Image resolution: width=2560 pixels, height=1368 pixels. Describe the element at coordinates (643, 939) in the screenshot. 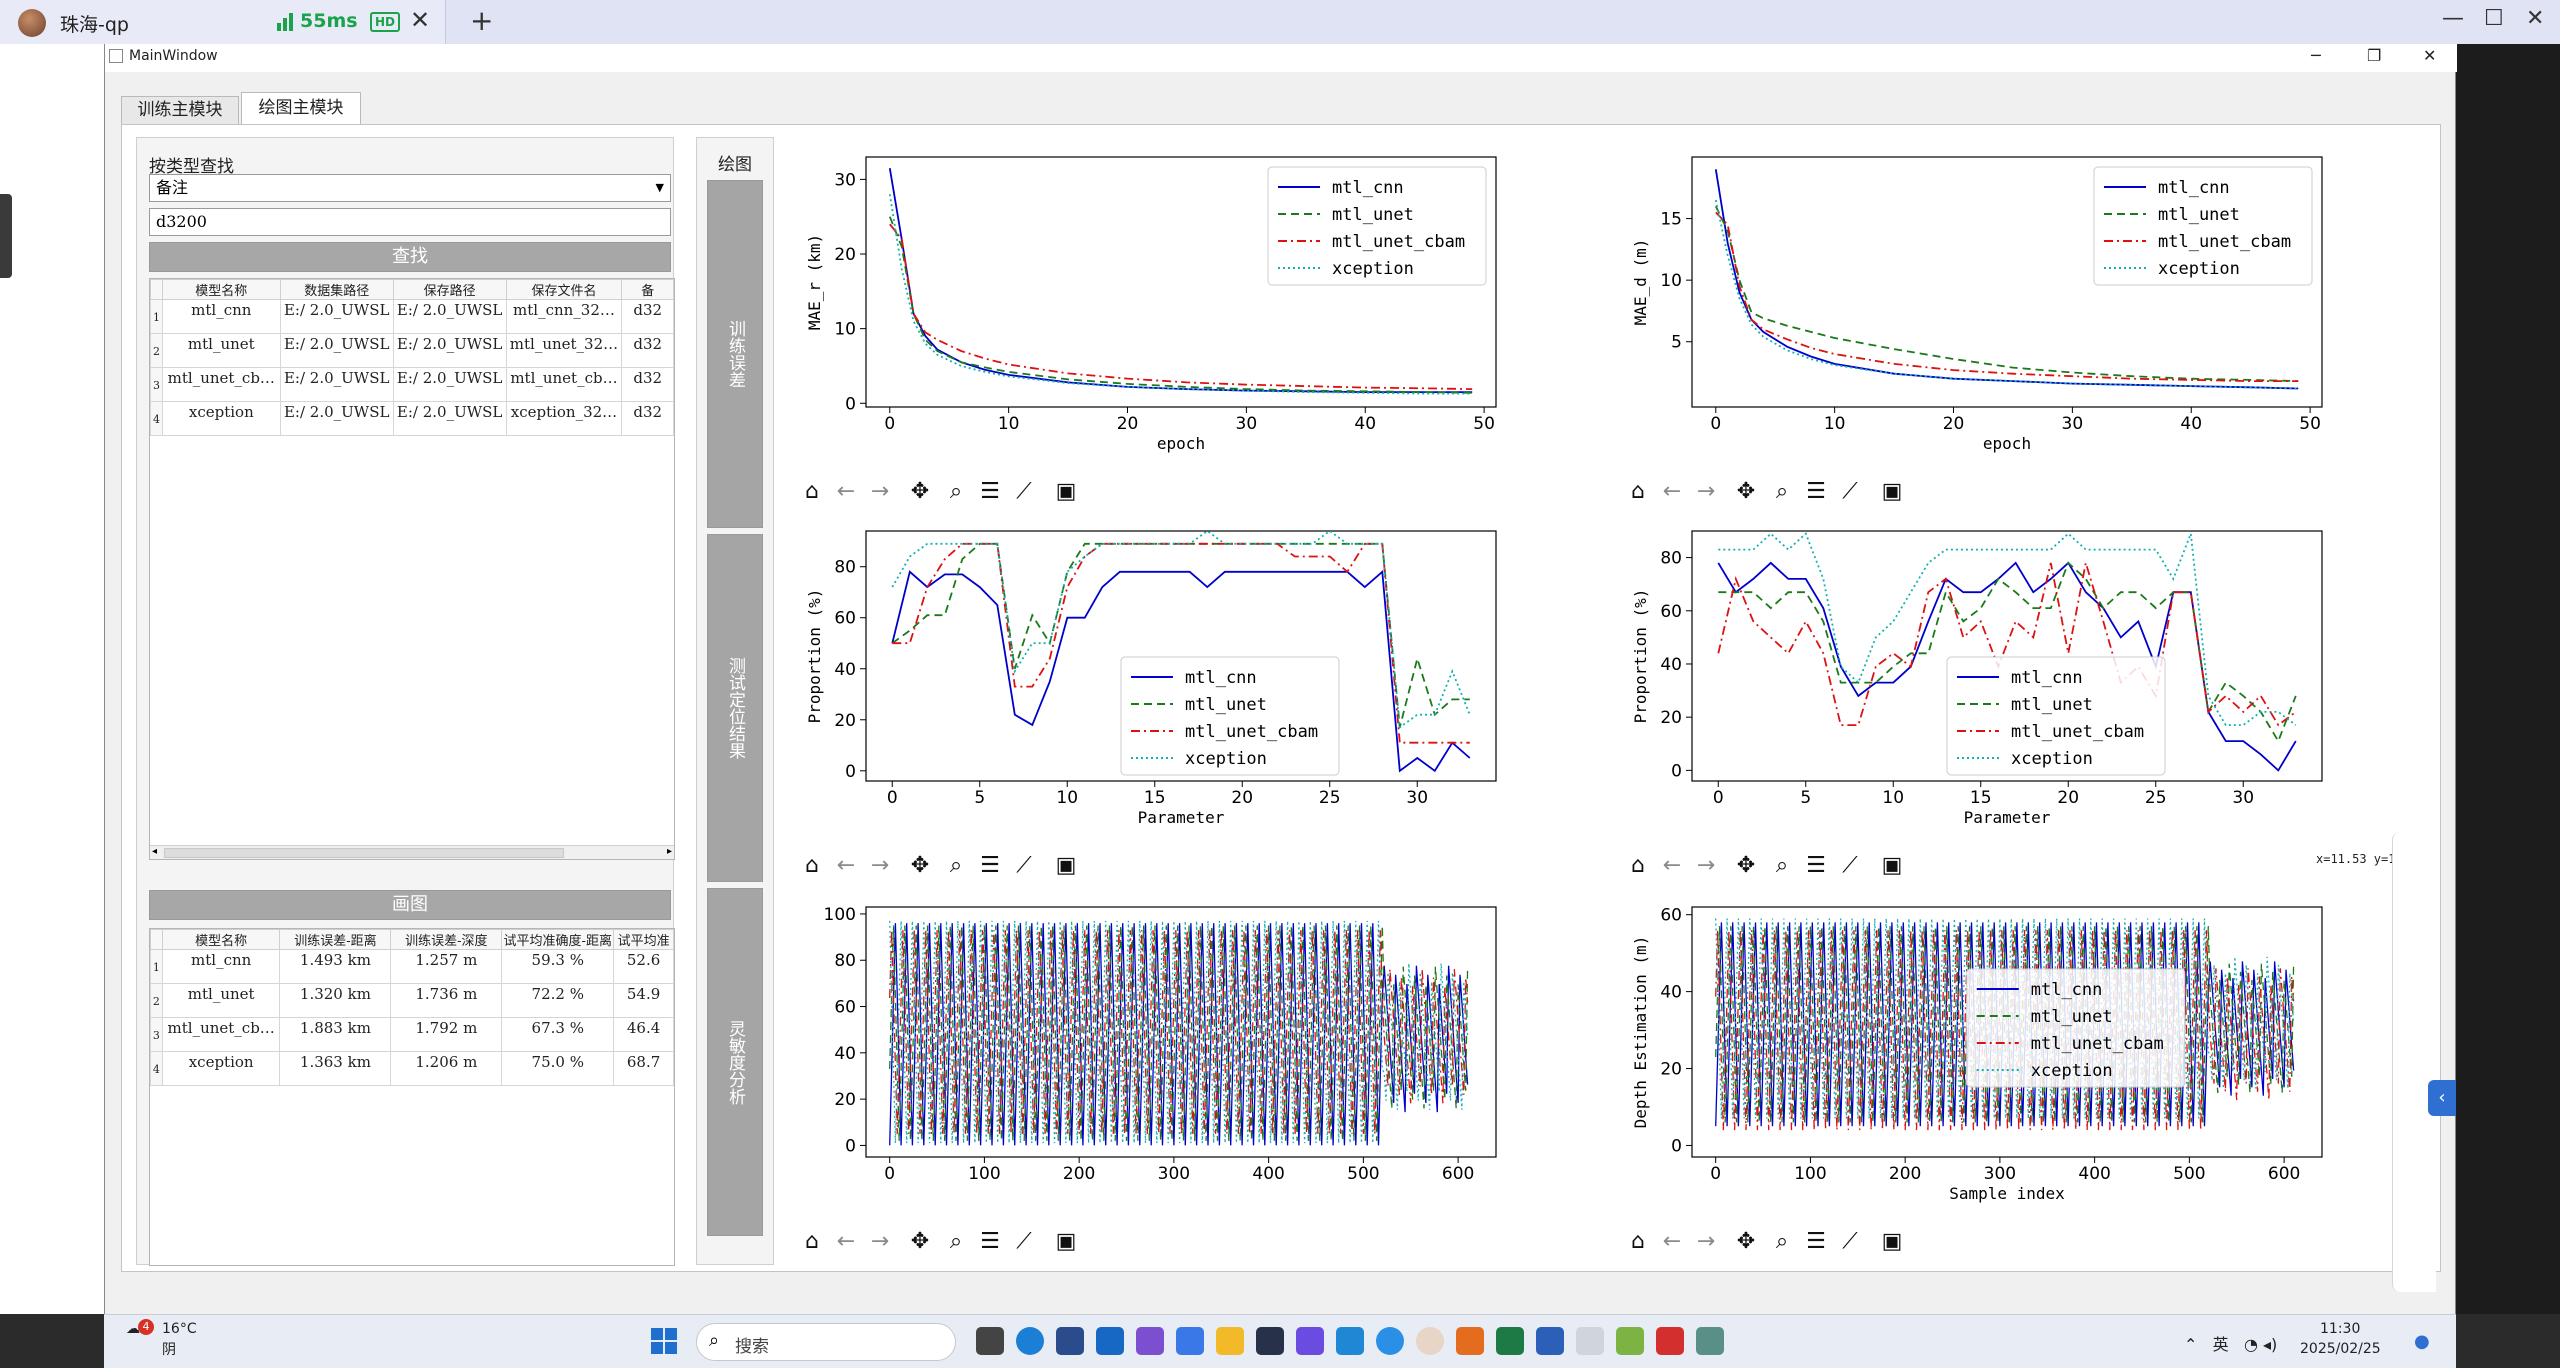

I see `column-header: 试平均准` at that location.